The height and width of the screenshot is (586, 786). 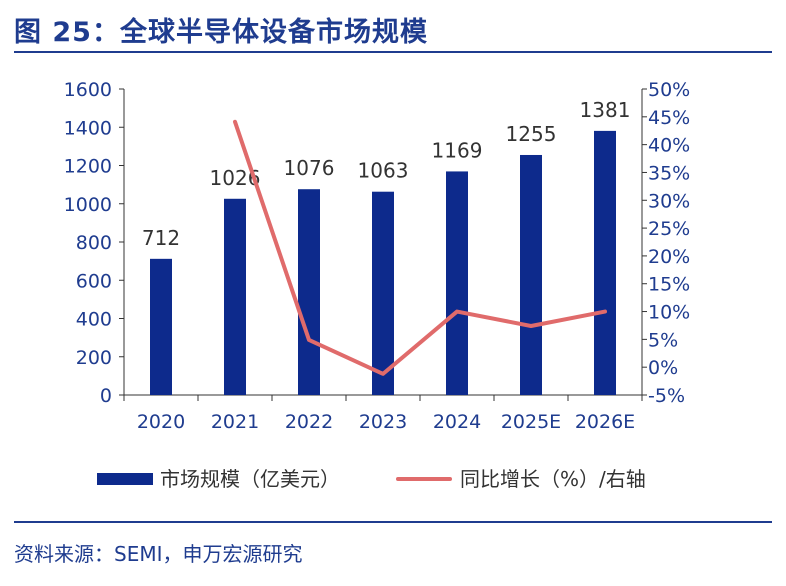 I want to click on bar-data-label: 1255, so click(x=531, y=134).